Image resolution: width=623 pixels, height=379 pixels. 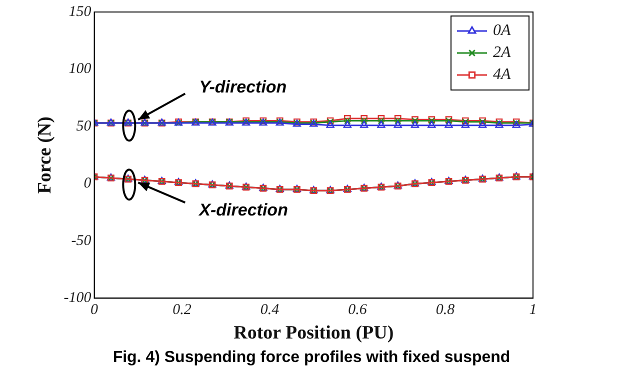 What do you see at coordinates (533, 310) in the screenshot?
I see `x-tick-label: 1` at bounding box center [533, 310].